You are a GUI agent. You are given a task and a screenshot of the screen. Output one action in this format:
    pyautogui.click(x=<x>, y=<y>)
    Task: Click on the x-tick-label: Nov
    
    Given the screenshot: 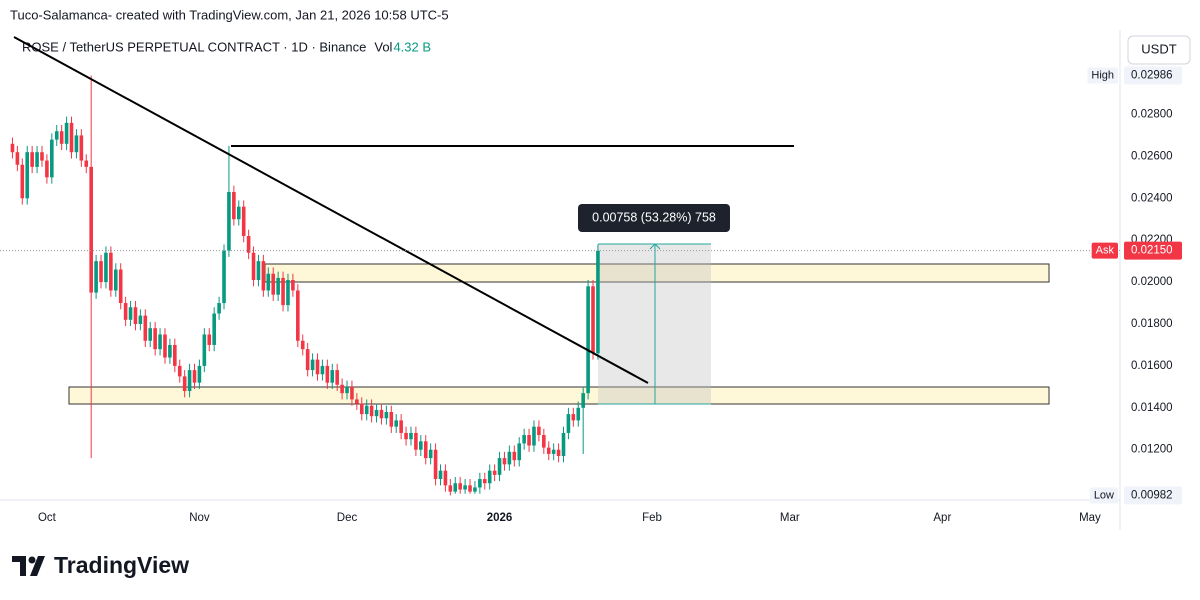 What is the action you would take?
    pyautogui.click(x=199, y=518)
    